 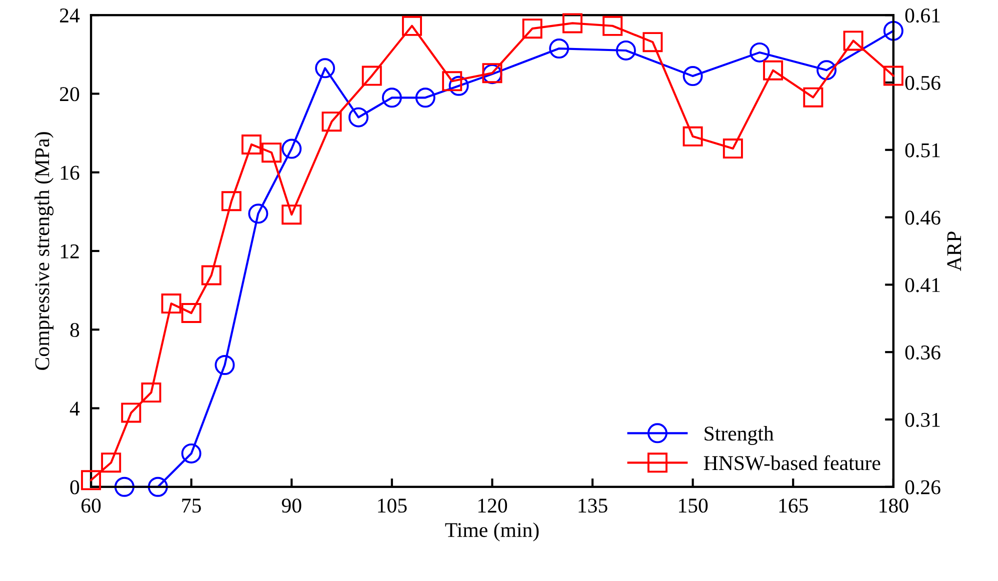 I want to click on x-tick-label: 180, so click(x=894, y=505).